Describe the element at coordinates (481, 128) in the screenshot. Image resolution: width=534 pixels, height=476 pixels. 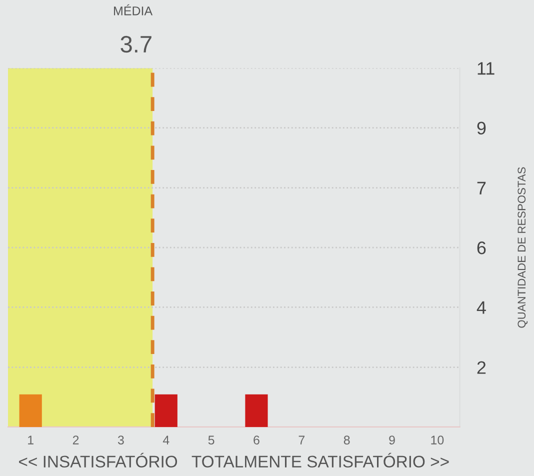
I see `y-tick-label: 9` at that location.